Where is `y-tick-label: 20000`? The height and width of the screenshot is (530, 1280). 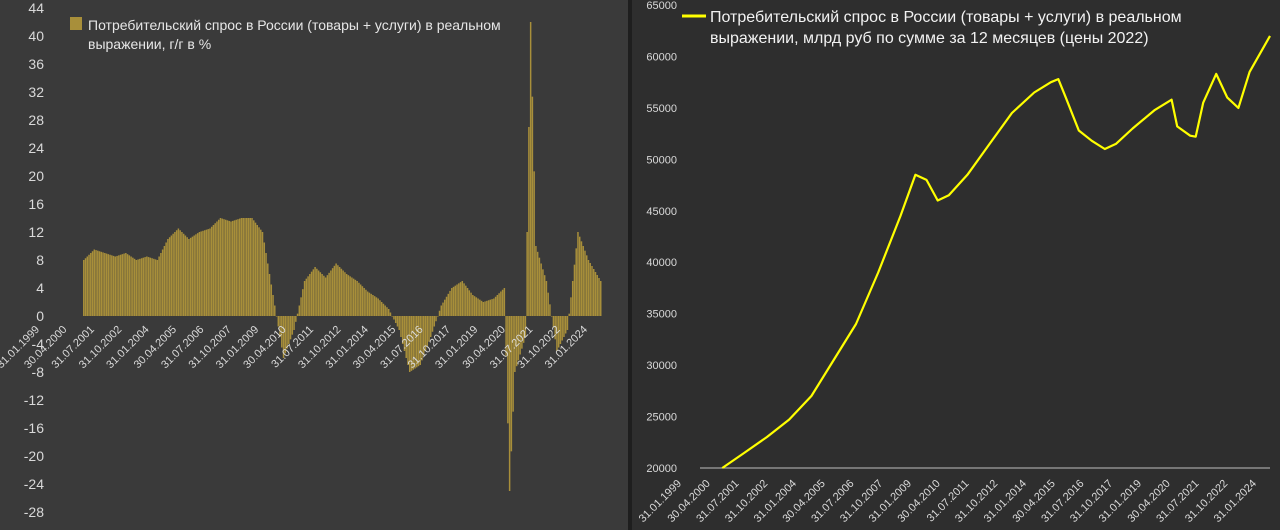
y-tick-label: 20000 is located at coordinates (661, 469).